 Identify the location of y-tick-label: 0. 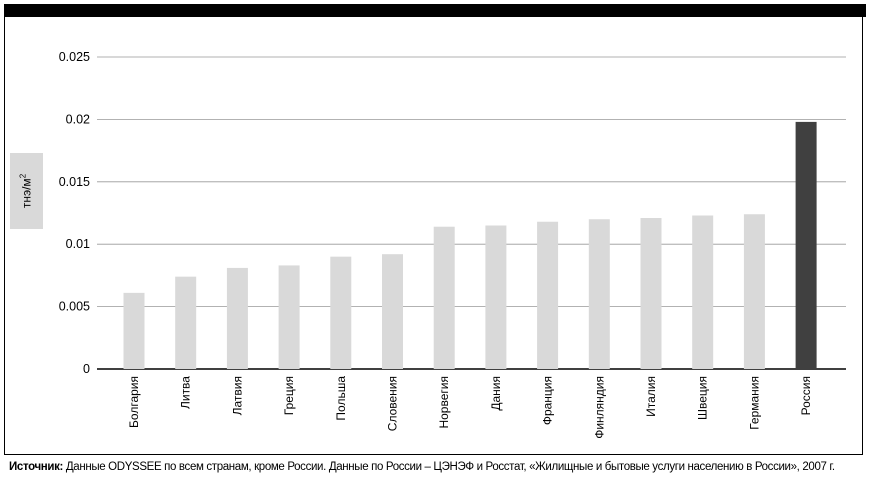
(86, 369).